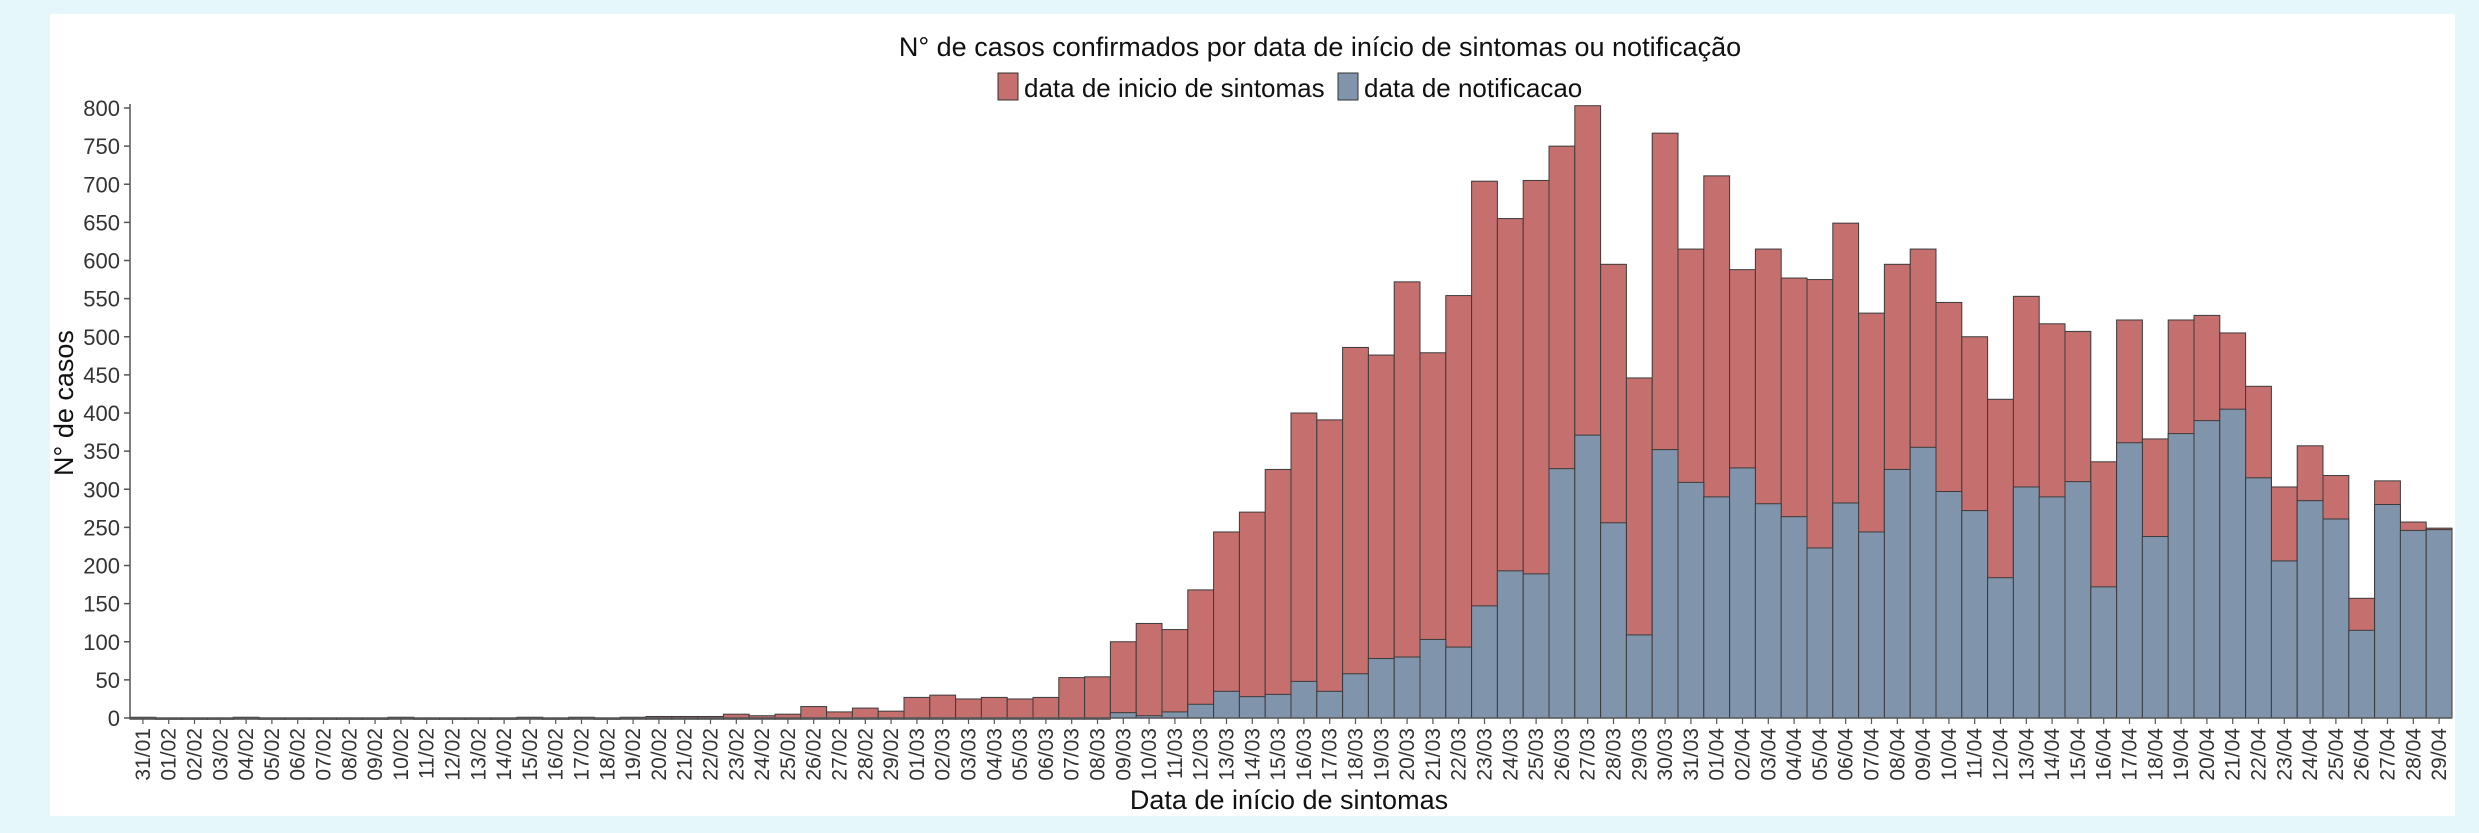 This screenshot has width=2479, height=833. Describe the element at coordinates (101, 604) in the screenshot. I see `y-tick-label: 150` at that location.